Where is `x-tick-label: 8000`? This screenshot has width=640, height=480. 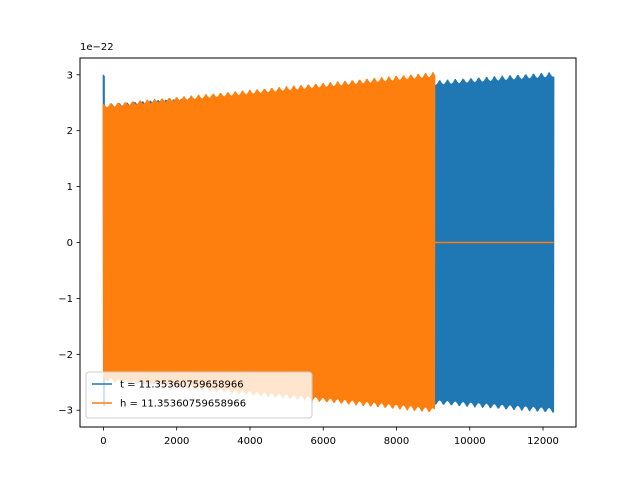
x-tick-label: 8000 is located at coordinates (396, 441).